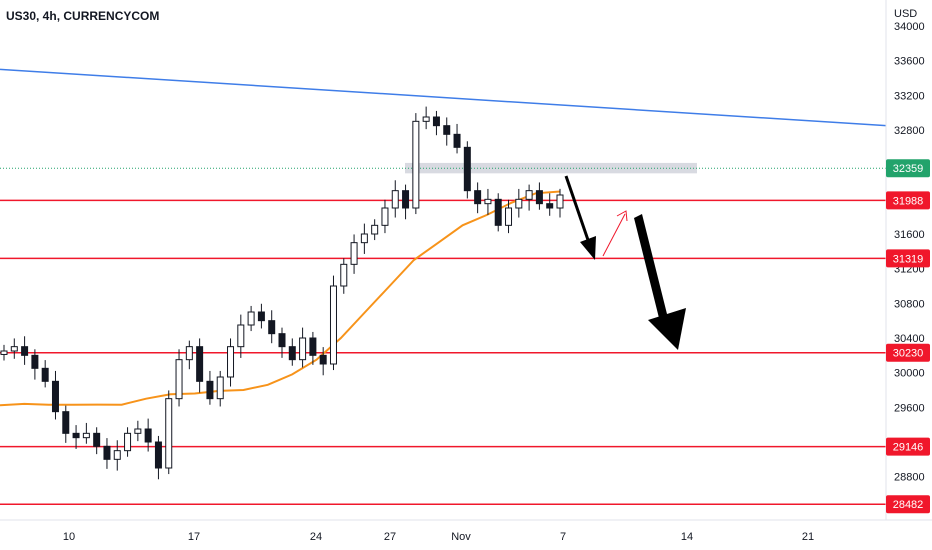  What do you see at coordinates (563, 537) in the screenshot?
I see `x-tick-label-5: 7` at bounding box center [563, 537].